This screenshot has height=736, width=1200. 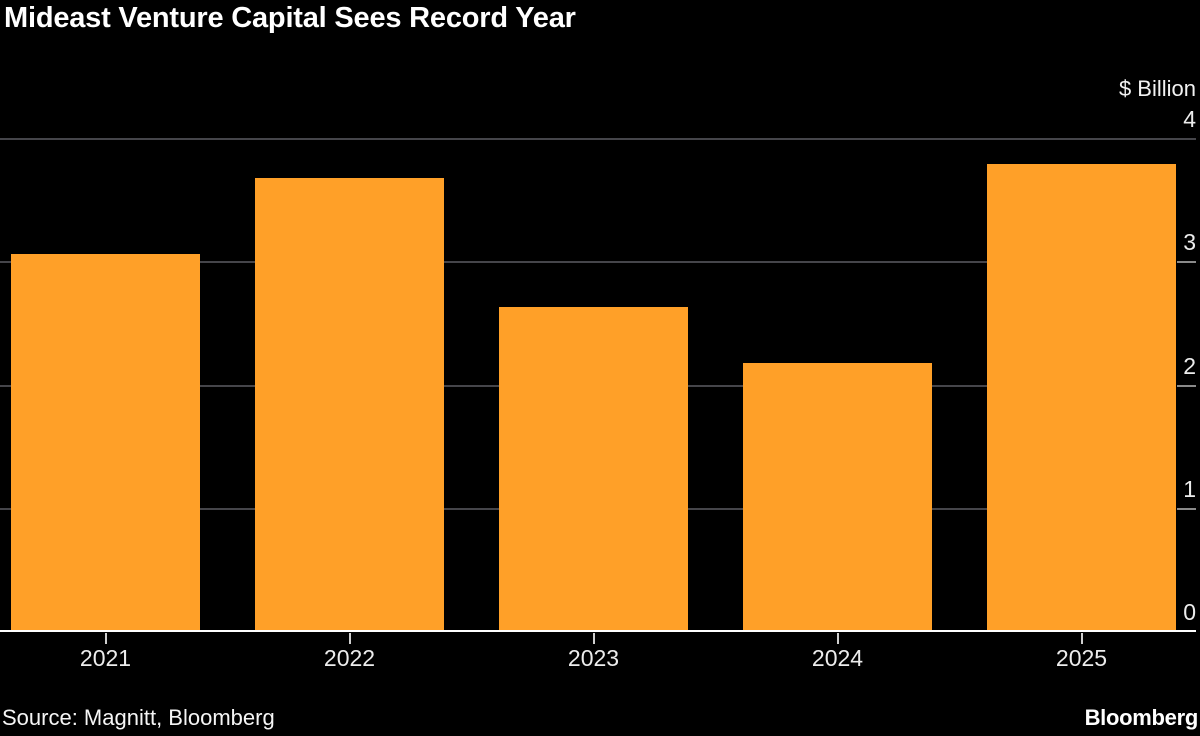 What do you see at coordinates (1081, 658) in the screenshot?
I see `x-tick-label-2025: 2025` at bounding box center [1081, 658].